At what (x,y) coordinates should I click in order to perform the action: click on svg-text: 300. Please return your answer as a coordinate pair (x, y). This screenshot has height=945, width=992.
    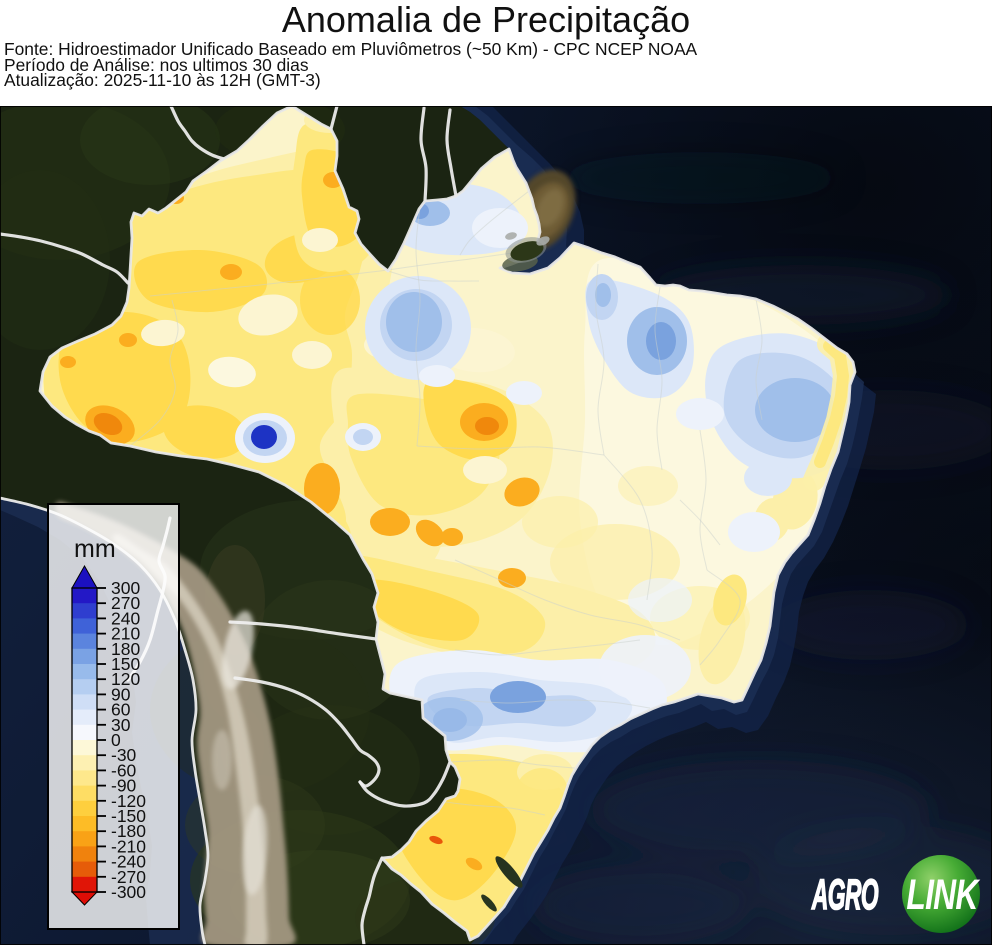
    Looking at the image, I should click on (125, 588).